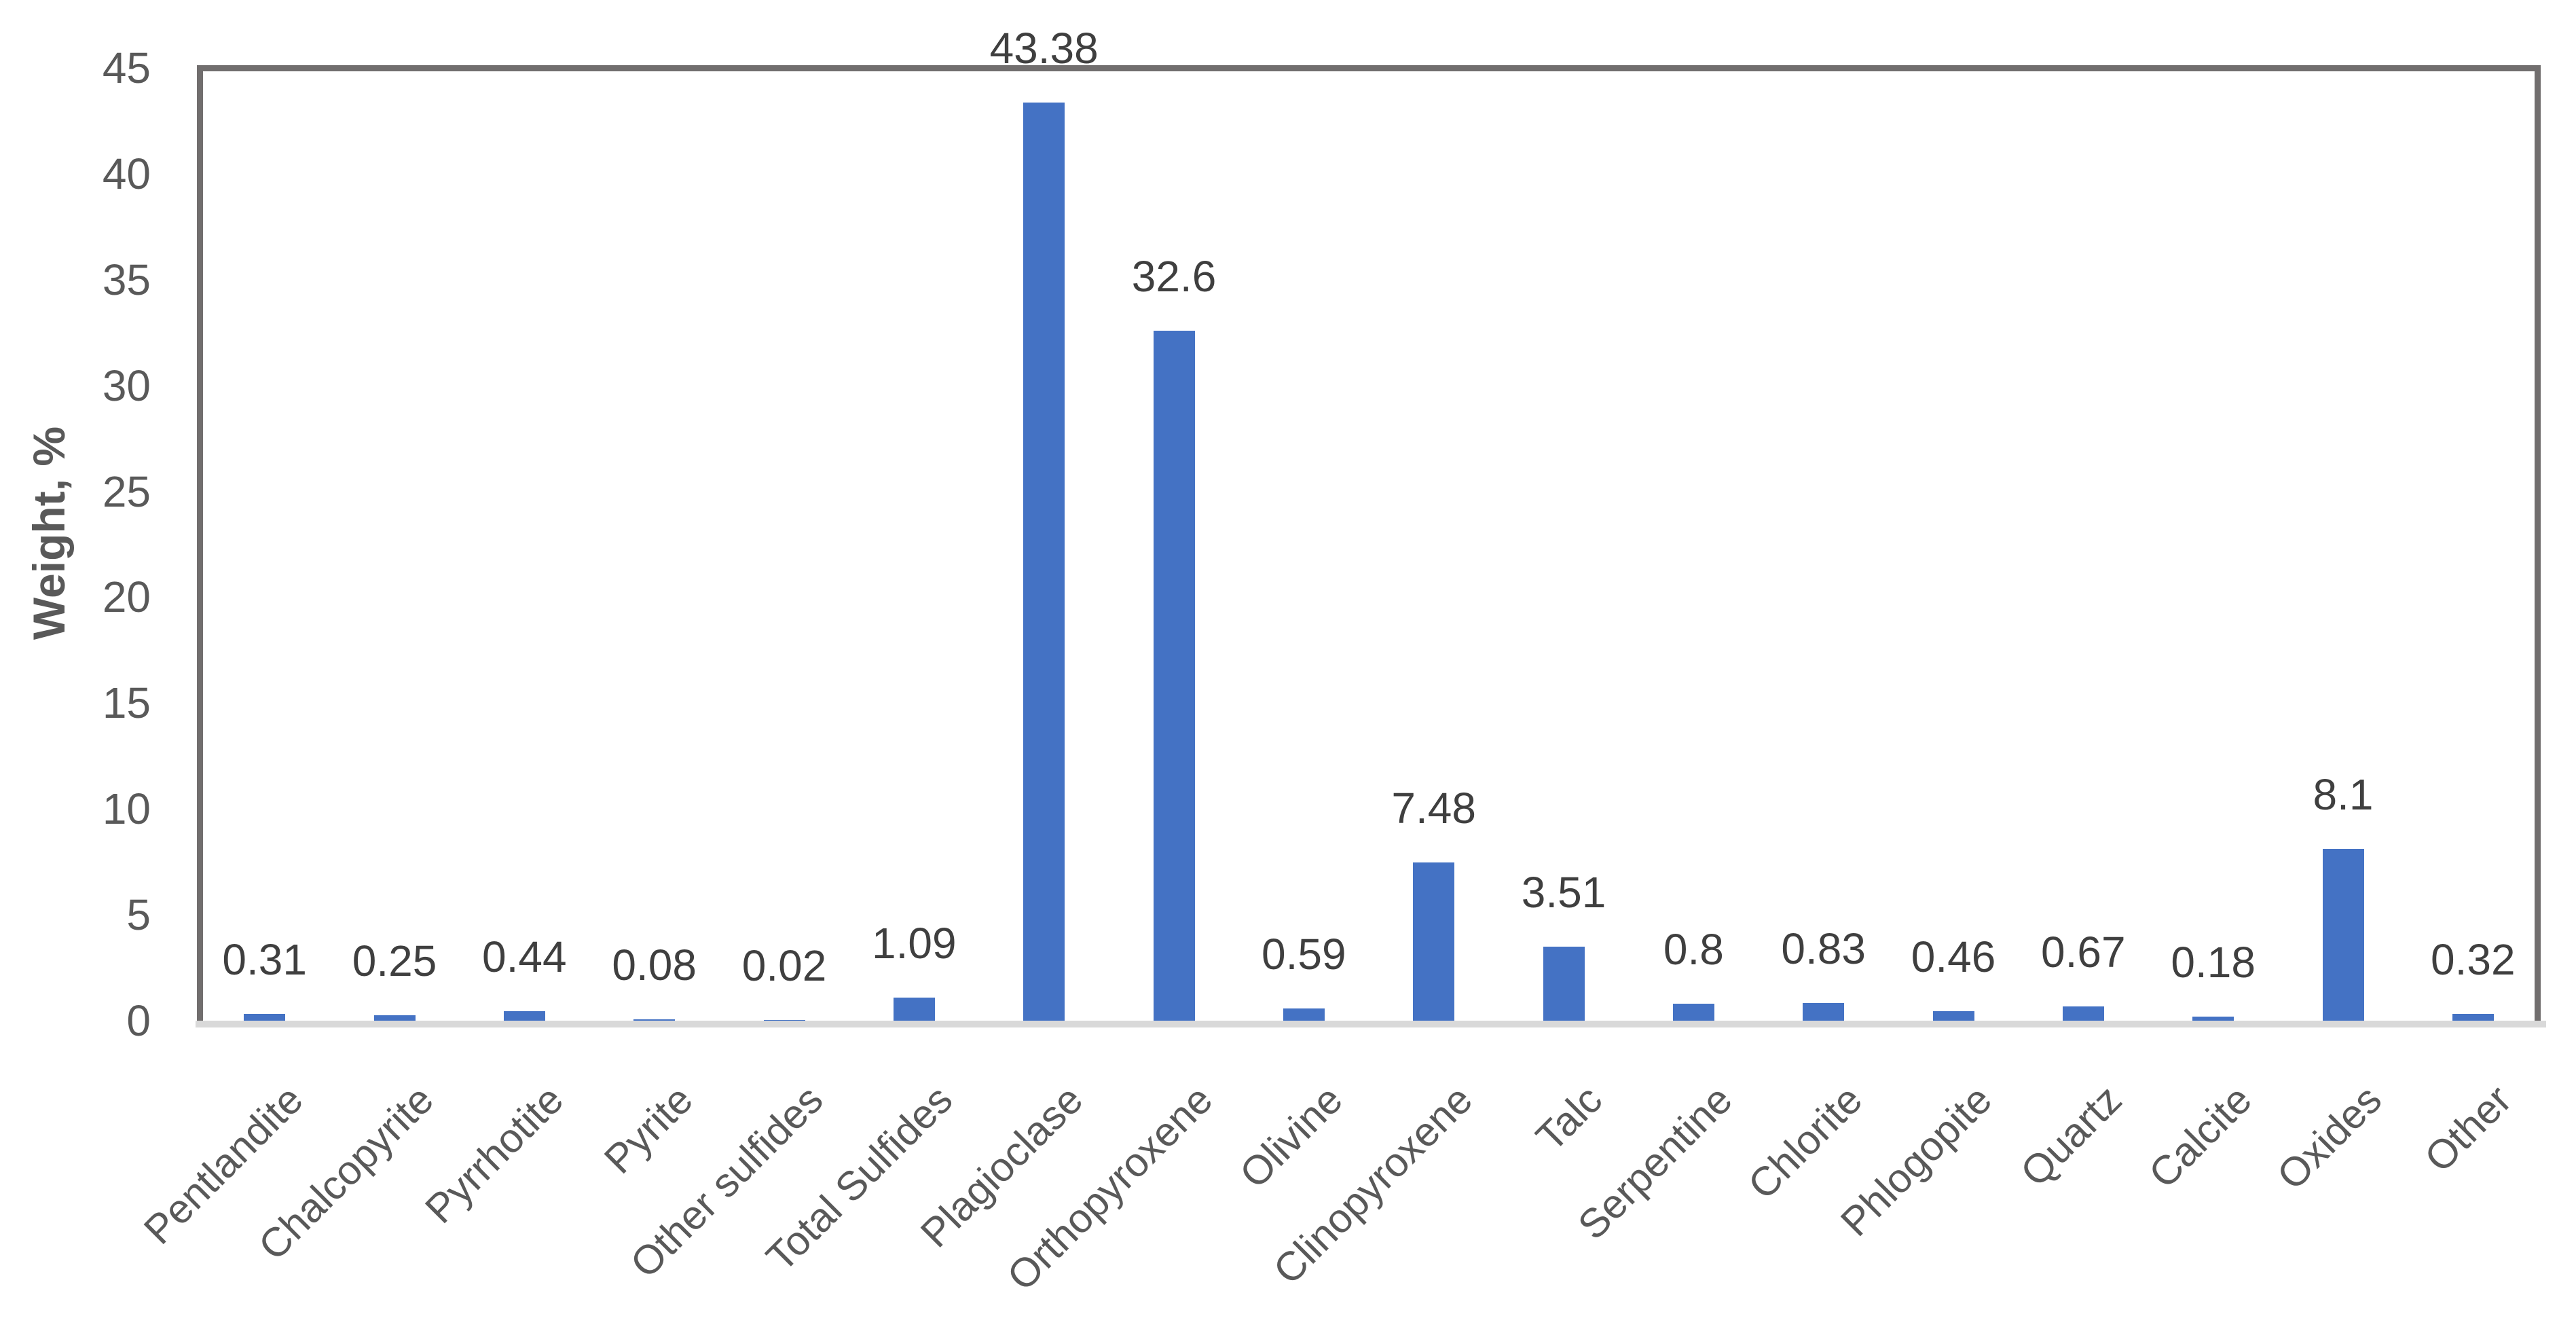 Image resolution: width=2576 pixels, height=1329 pixels. I want to click on category-label-other: Other, so click(2468, 1128).